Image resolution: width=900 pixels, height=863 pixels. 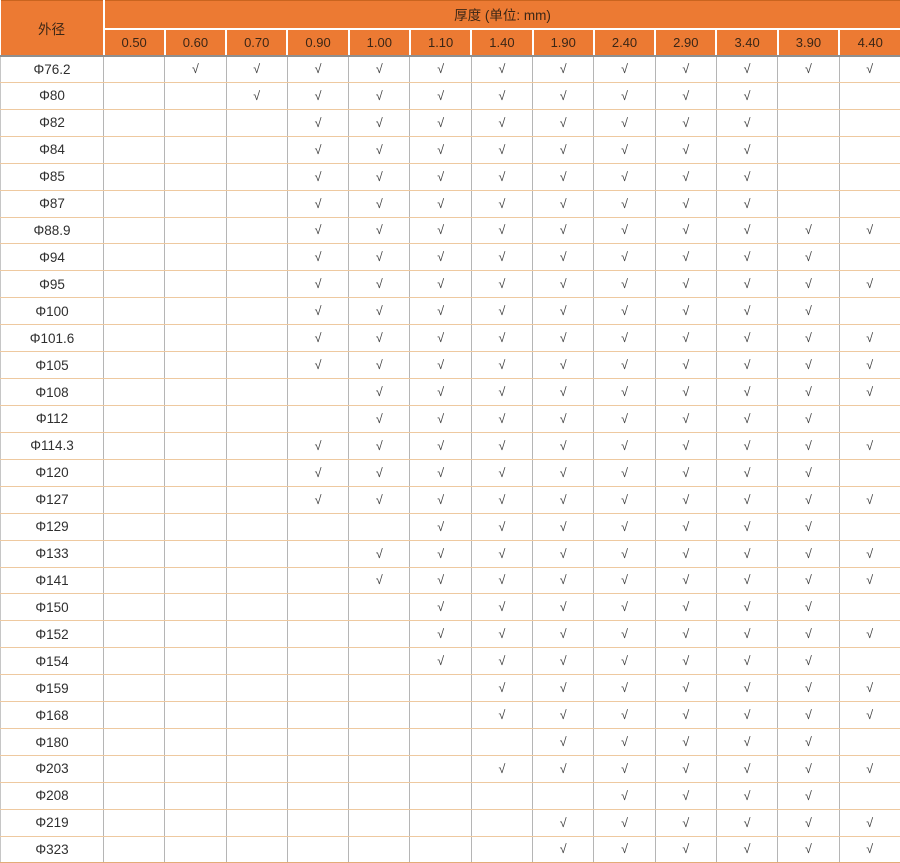 I want to click on diameter-label: Φ323, so click(x=52, y=849).